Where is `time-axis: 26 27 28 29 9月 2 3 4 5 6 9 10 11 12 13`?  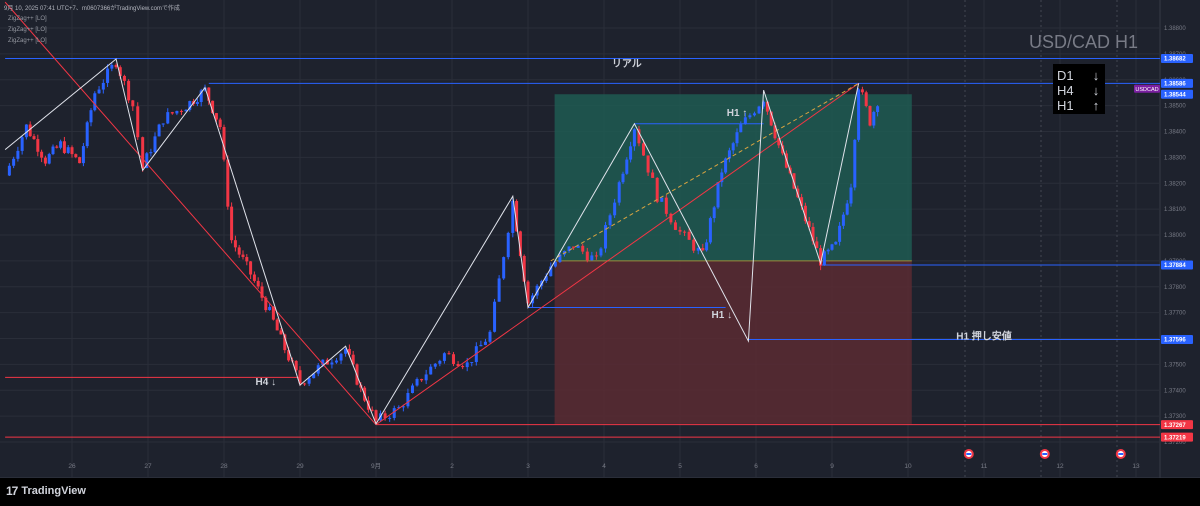
time-axis: 26 27 28 29 9月 2 3 4 5 6 9 10 11 12 13 is located at coordinates (604, 466).